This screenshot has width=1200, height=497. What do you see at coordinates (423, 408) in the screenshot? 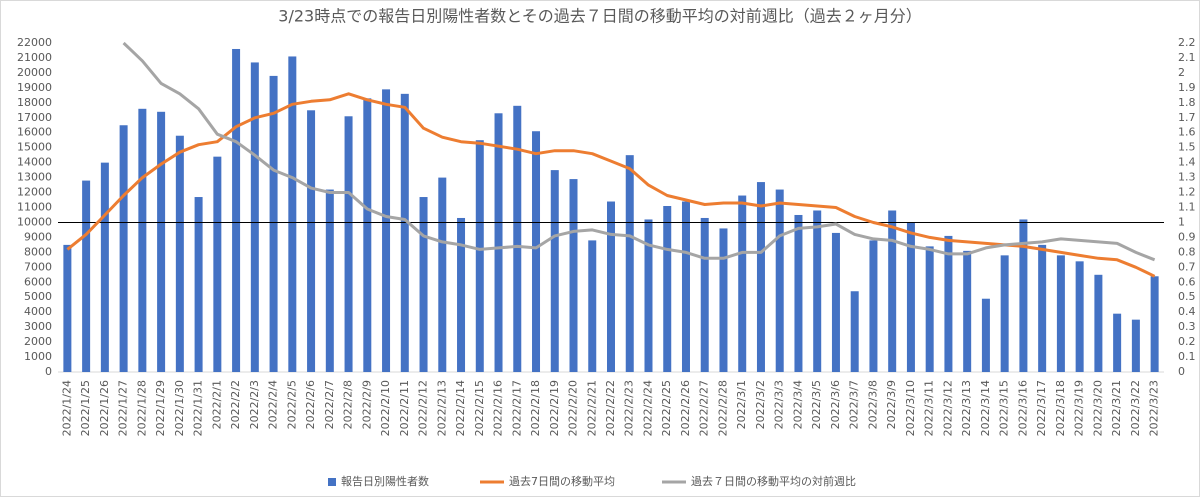
I see `x-tick-label: 2022/2/12` at bounding box center [423, 408].